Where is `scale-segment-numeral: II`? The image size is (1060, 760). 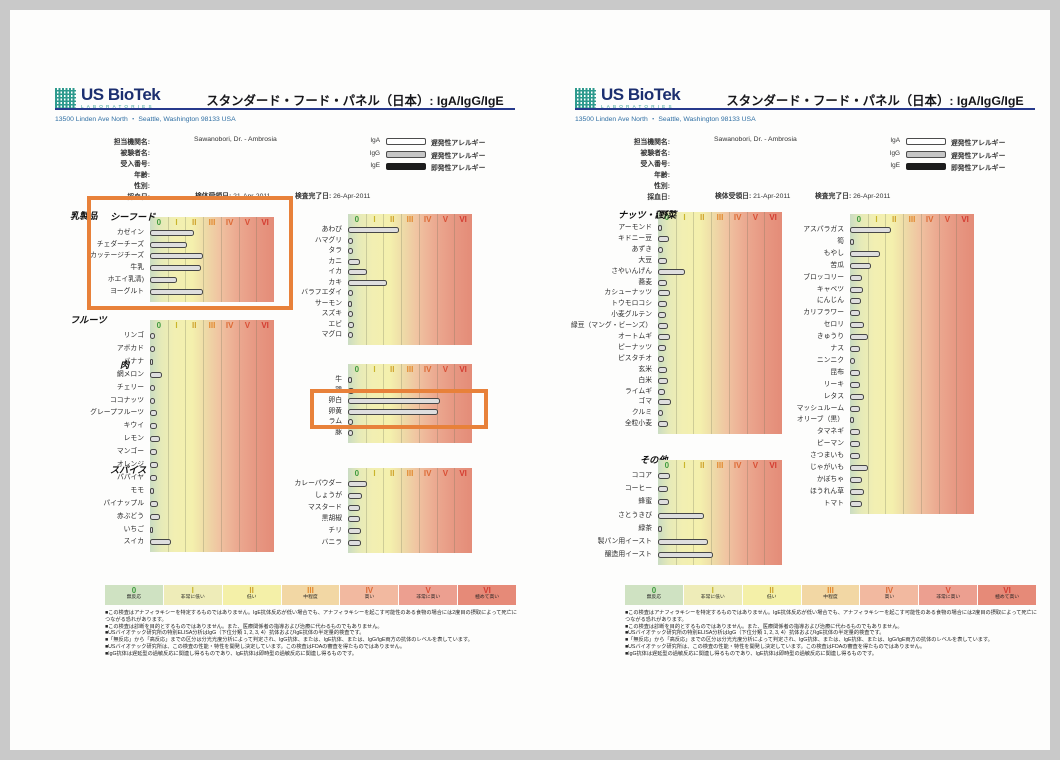 scale-segment-numeral: II is located at coordinates (771, 590).